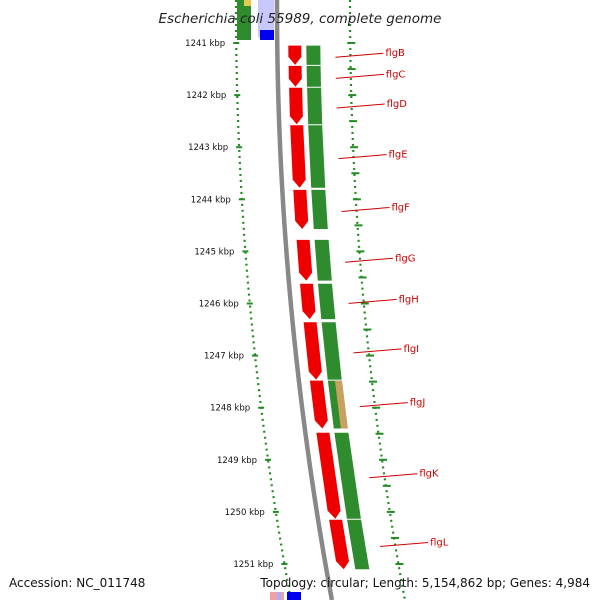  I want to click on gene-label-flge: flgE, so click(398, 155).